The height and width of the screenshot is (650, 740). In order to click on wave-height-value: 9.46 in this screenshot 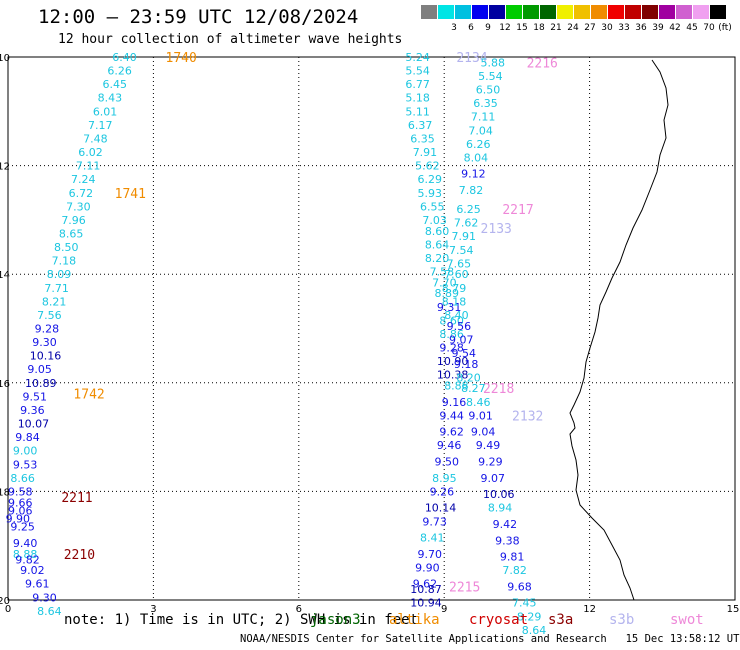, I will do `click(449, 445)`.